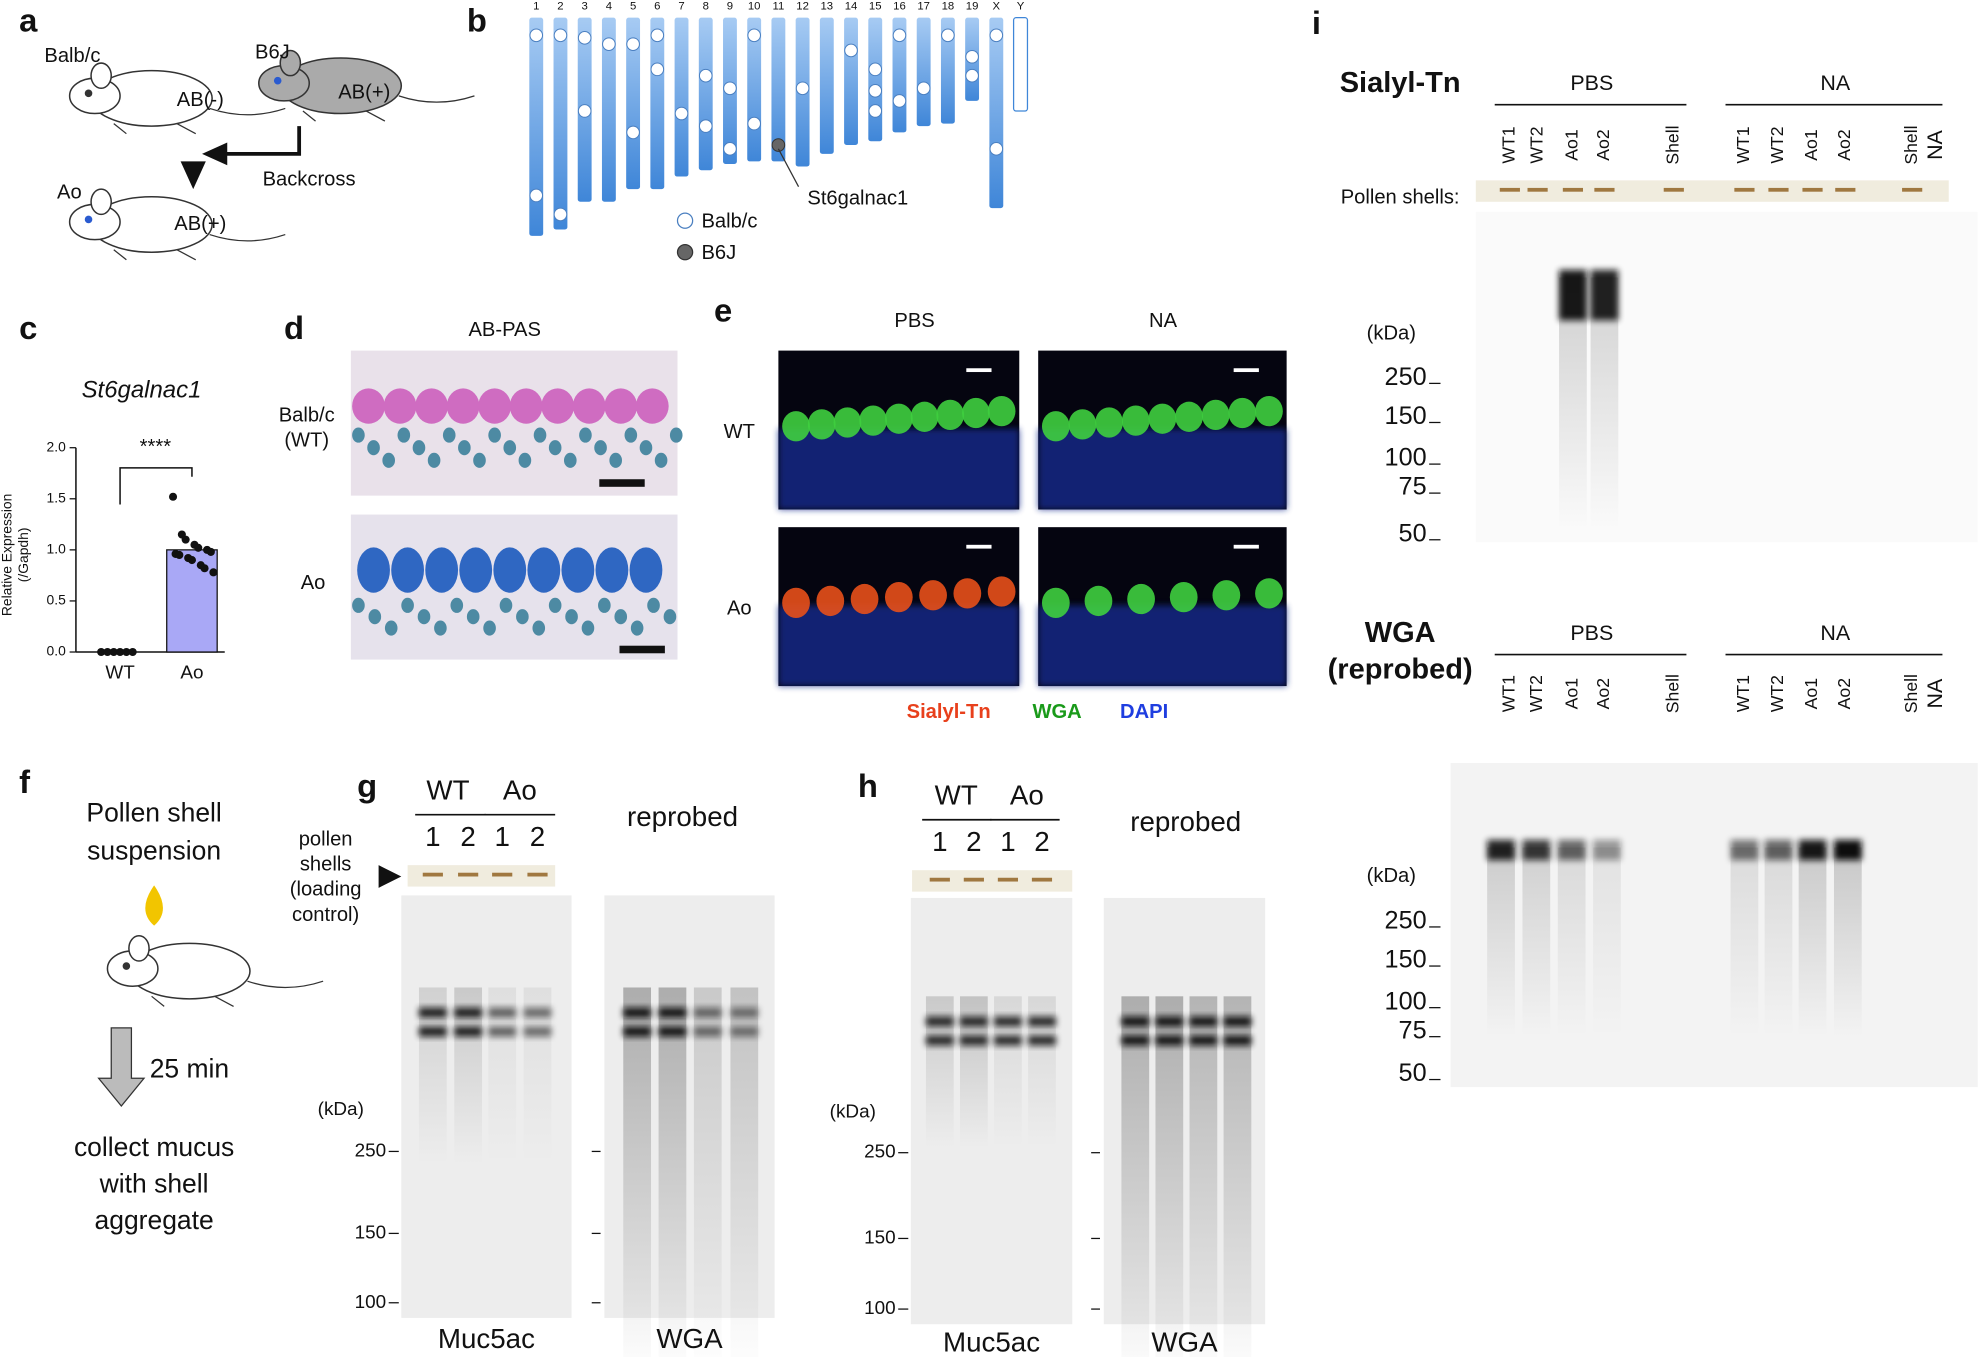 This screenshot has height=1362, width=1978. What do you see at coordinates (1591, 83) in the screenshot?
I see `label: PBS` at bounding box center [1591, 83].